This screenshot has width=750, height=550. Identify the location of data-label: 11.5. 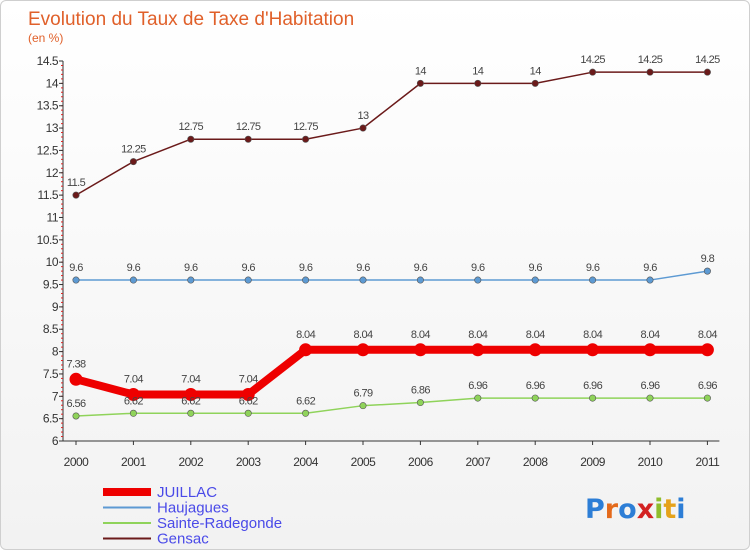
(76, 183).